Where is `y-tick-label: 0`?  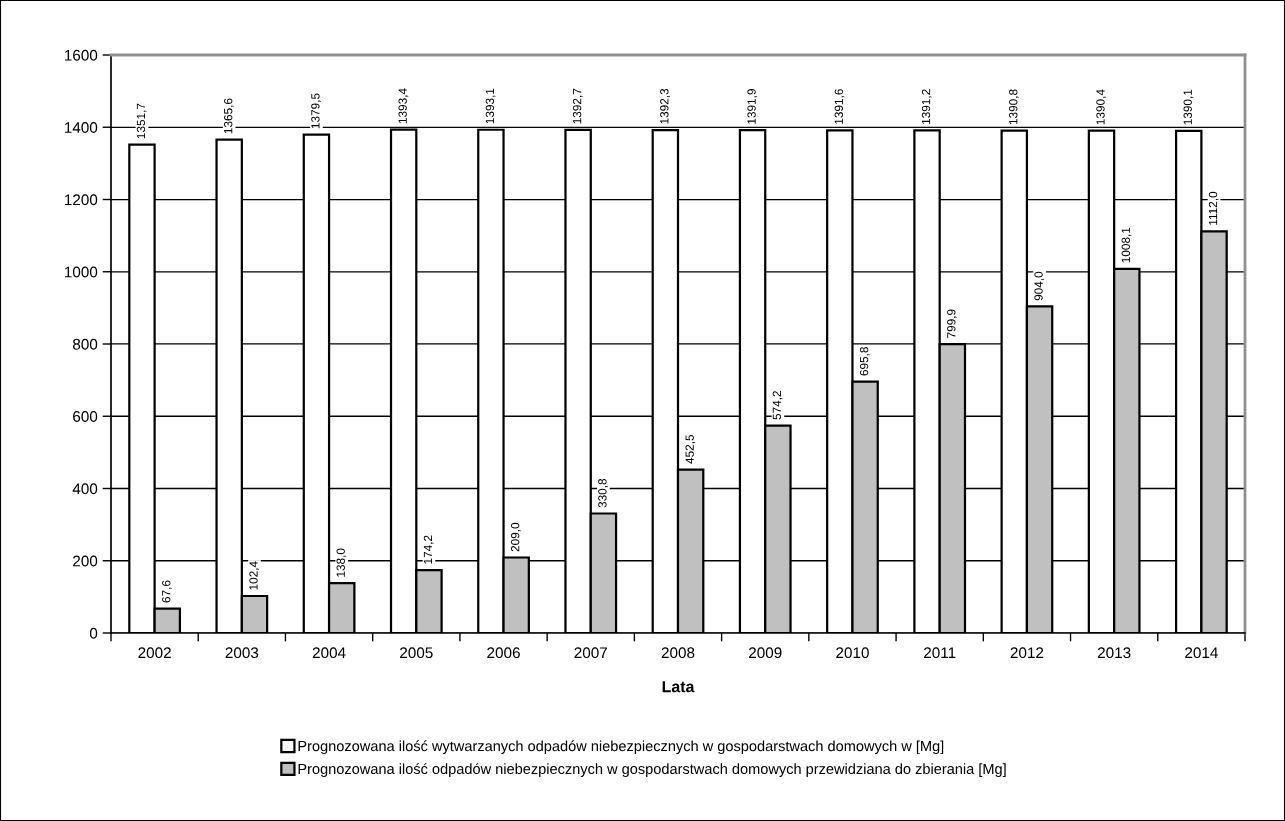 y-tick-label: 0 is located at coordinates (93, 633).